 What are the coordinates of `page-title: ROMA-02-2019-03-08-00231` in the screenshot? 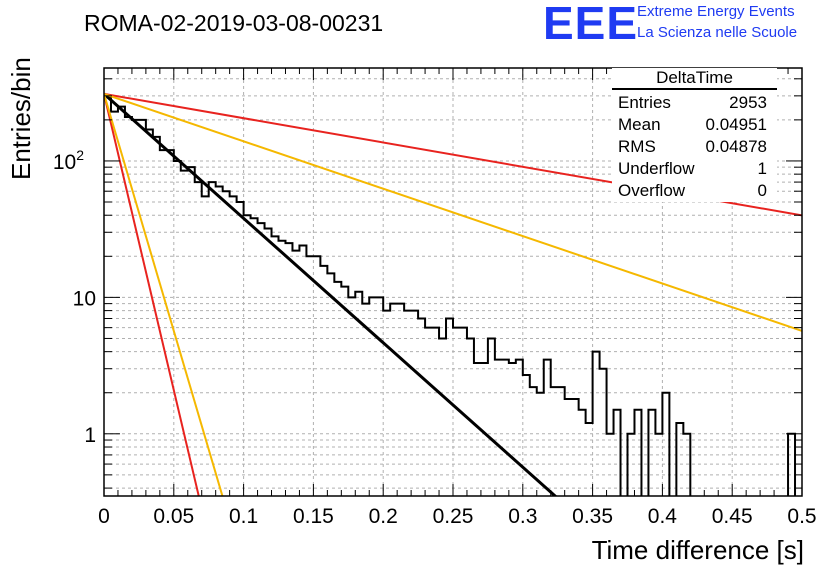 It's located at (234, 23).